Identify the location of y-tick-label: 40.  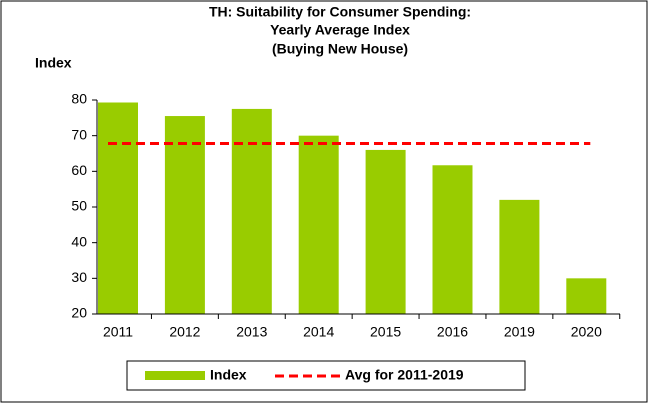
(79, 241).